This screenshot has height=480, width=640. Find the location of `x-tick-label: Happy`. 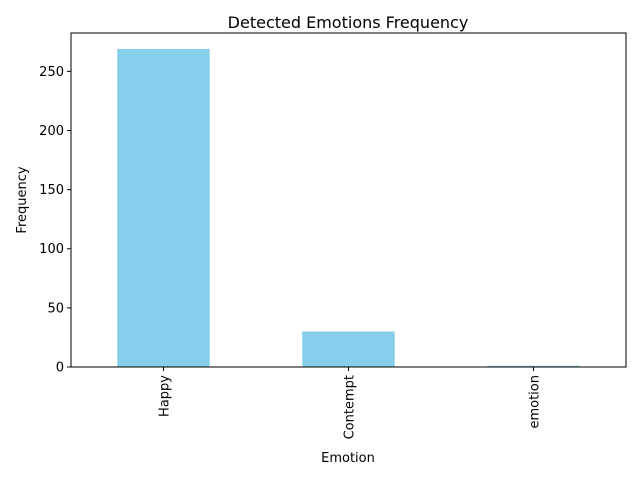

x-tick-label: Happy is located at coordinates (165, 396).